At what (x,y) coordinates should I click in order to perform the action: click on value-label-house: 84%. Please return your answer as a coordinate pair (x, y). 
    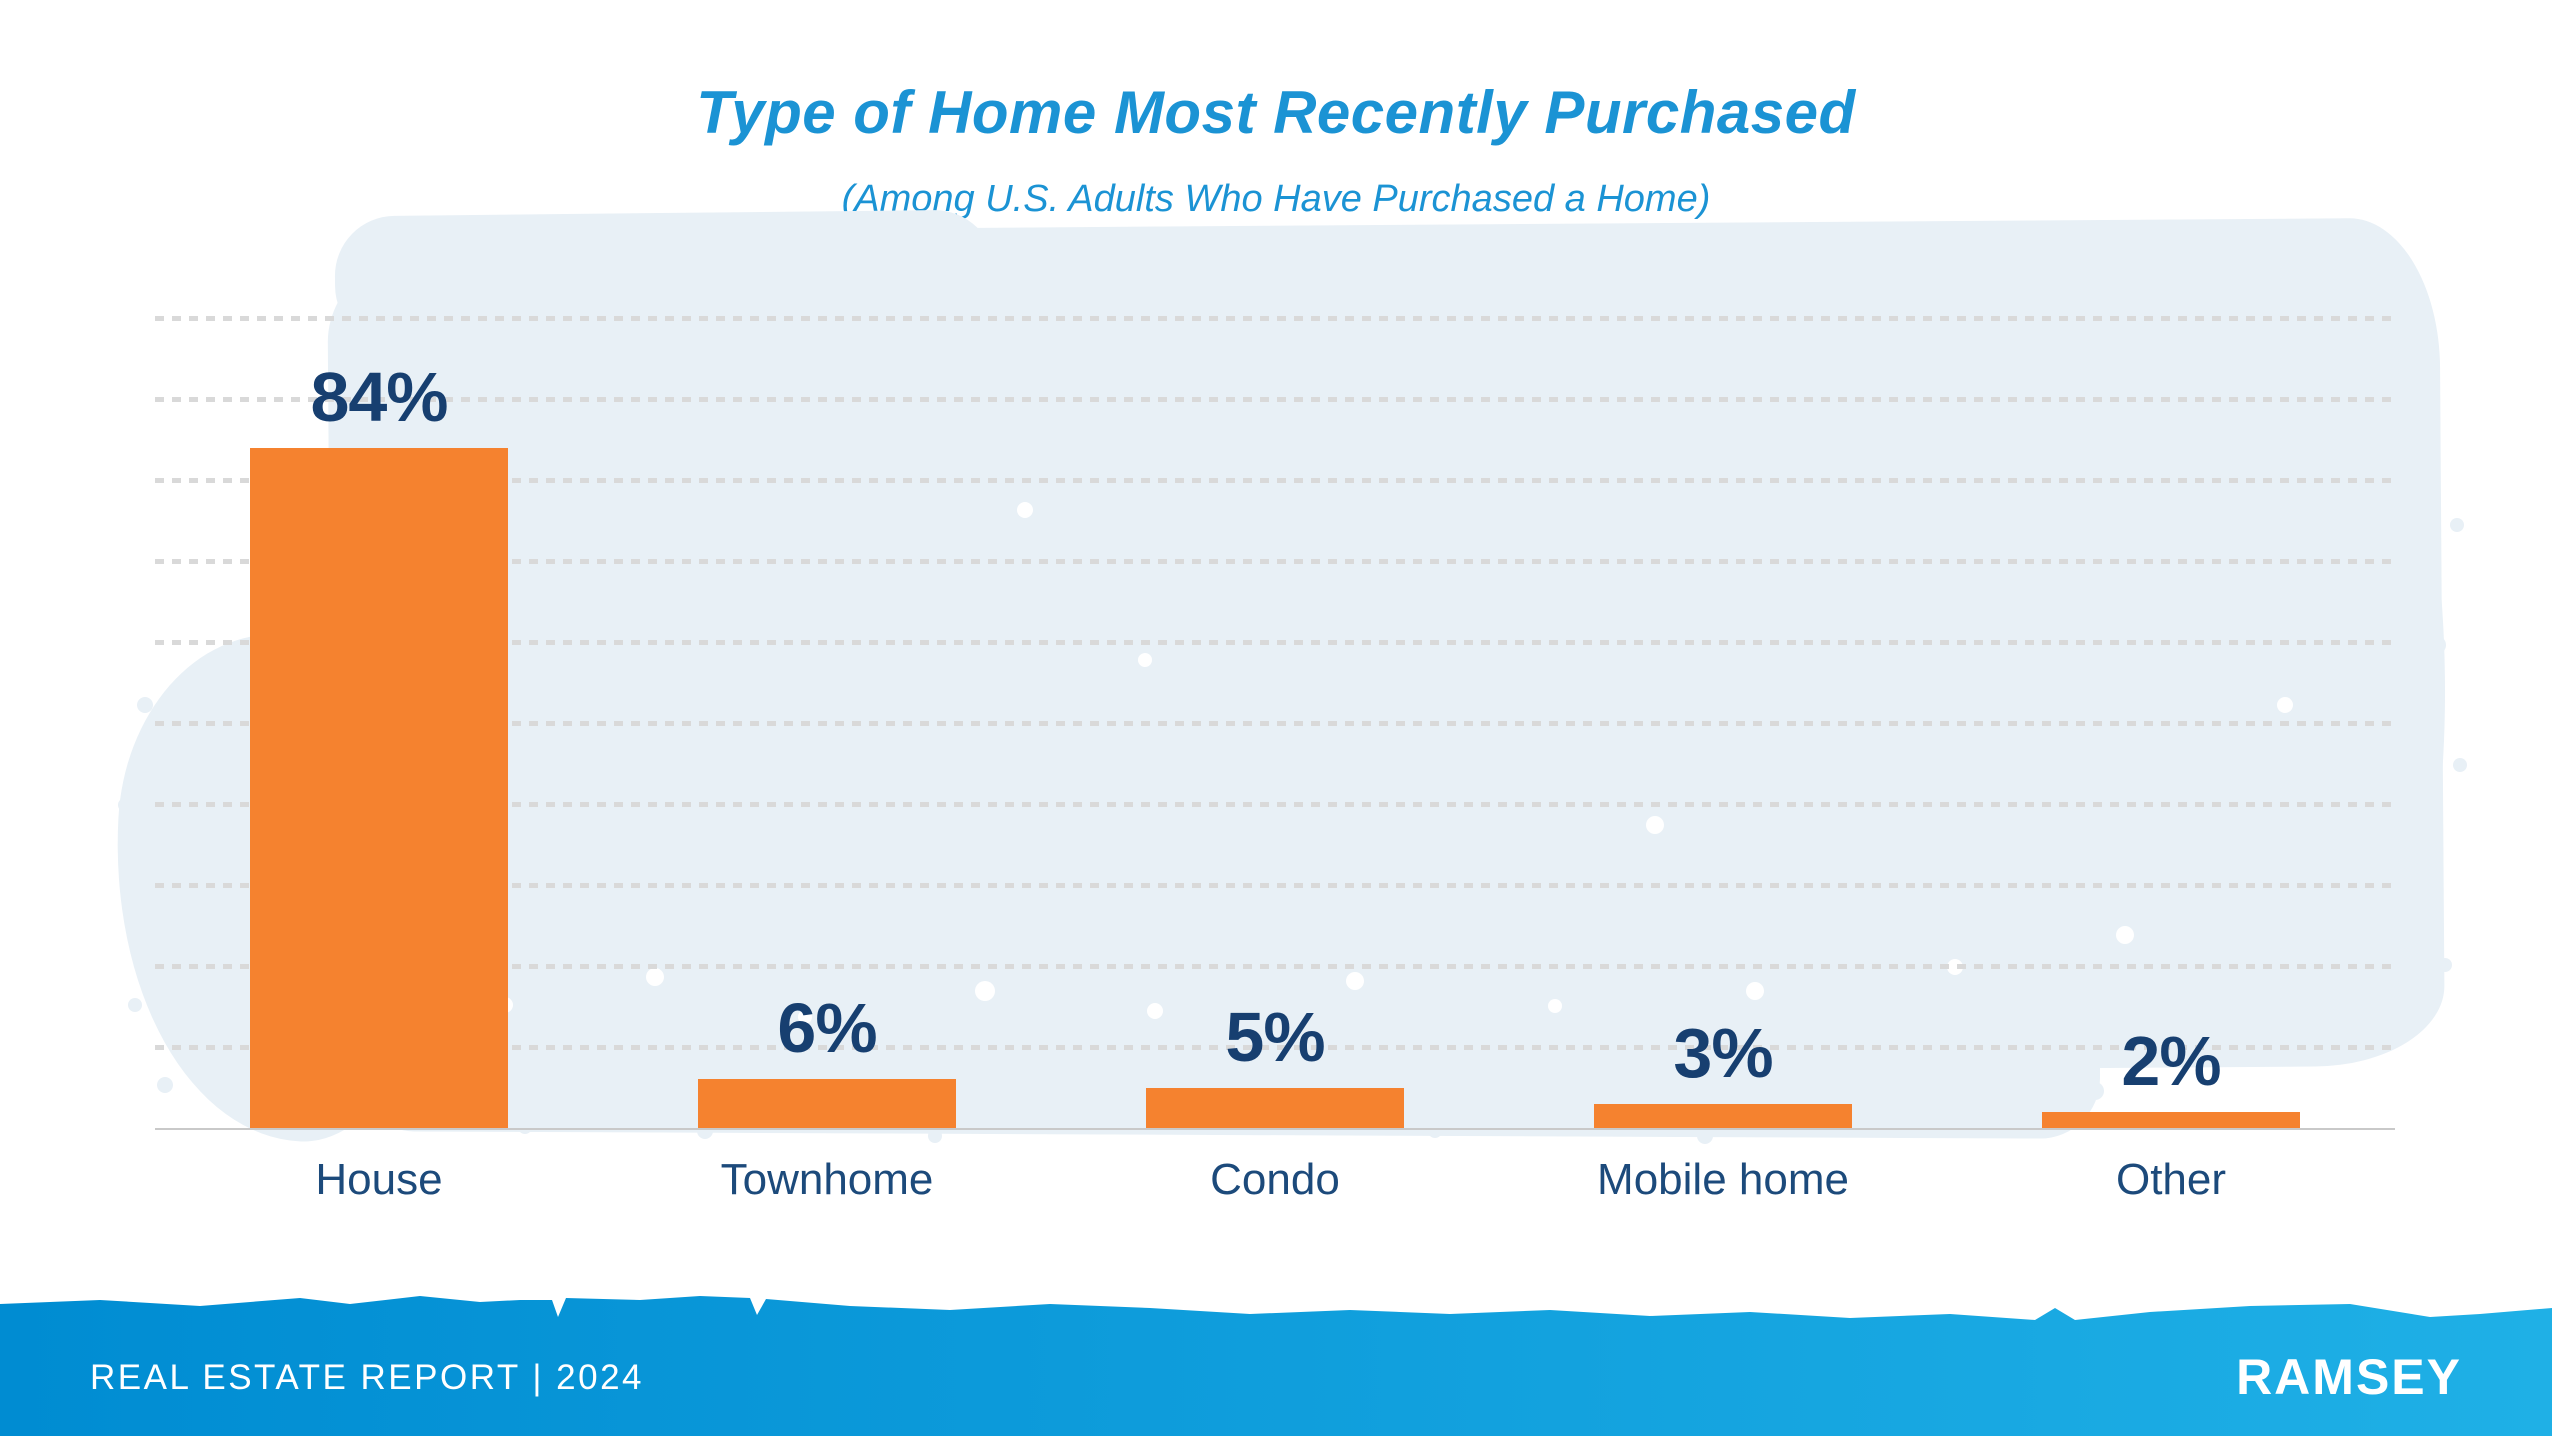
    Looking at the image, I should click on (379, 396).